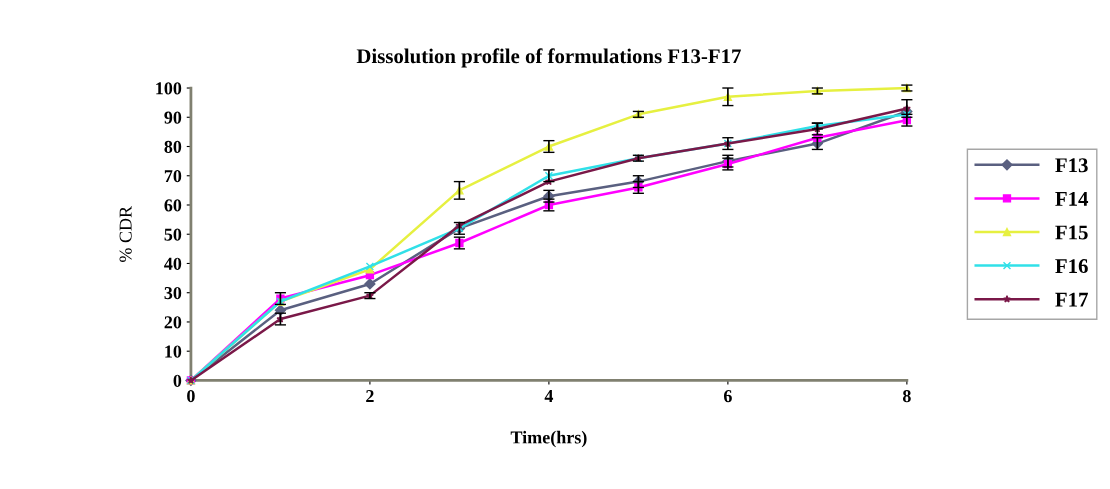  I want to click on y-tick-label: 70, so click(173, 176).